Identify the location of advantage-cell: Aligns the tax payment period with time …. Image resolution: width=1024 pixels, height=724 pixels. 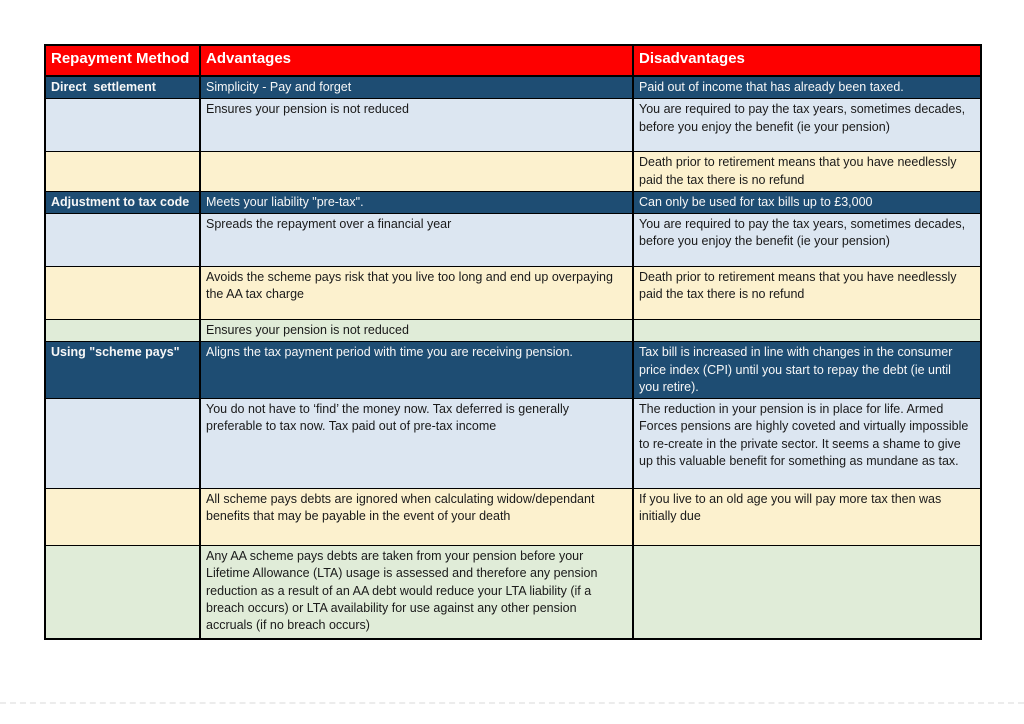
(416, 370).